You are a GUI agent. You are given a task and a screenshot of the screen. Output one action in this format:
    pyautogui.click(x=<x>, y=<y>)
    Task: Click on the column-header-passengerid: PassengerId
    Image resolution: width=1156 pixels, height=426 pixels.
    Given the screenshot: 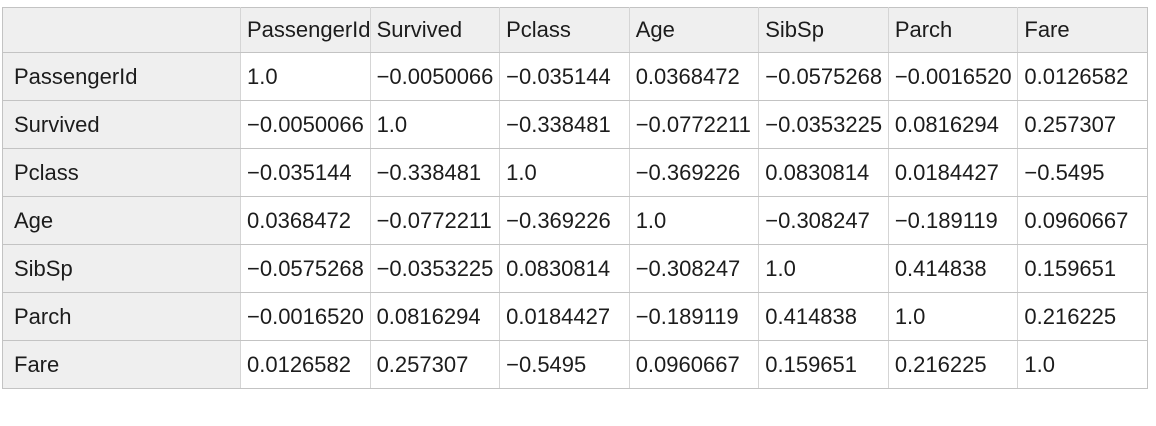 What is the action you would take?
    pyautogui.click(x=305, y=30)
    